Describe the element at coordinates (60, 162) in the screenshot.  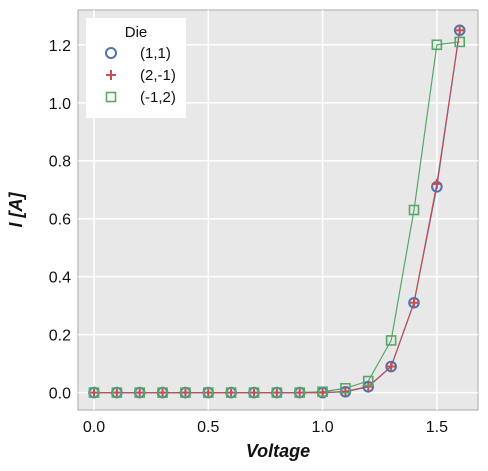
I see `y-tick-label: 0.8` at that location.